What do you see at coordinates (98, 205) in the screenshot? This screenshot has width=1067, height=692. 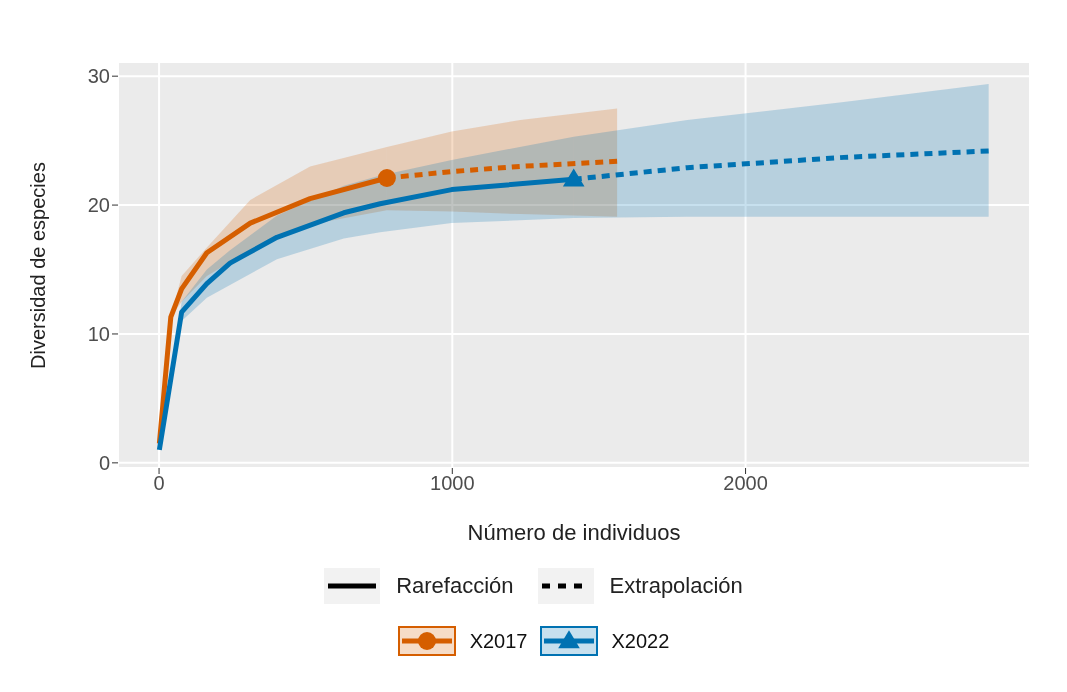 I see `y-tick-label: 20` at bounding box center [98, 205].